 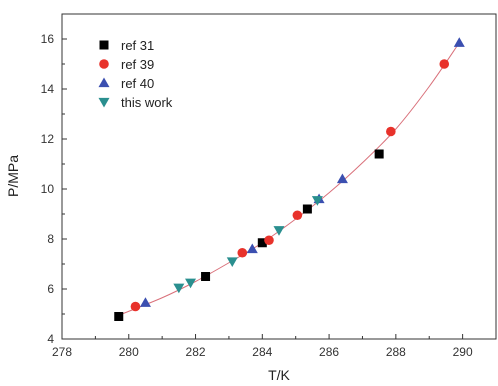 I want to click on y-tick-label: 10, so click(x=48, y=189).